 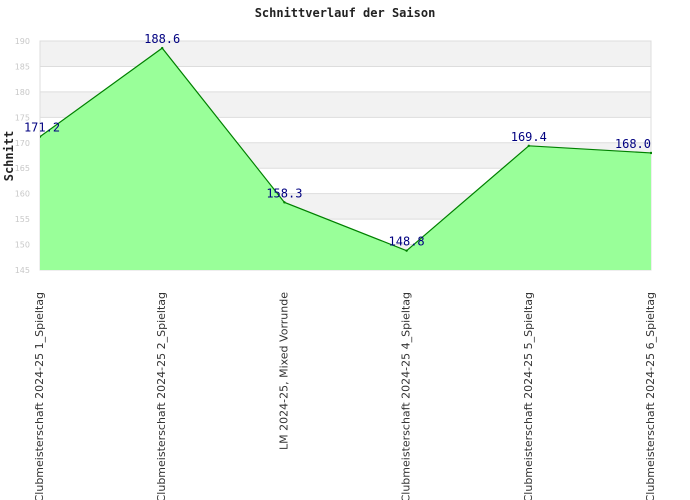 What do you see at coordinates (529, 137) in the screenshot?
I see `data-label: 169.4` at bounding box center [529, 137].